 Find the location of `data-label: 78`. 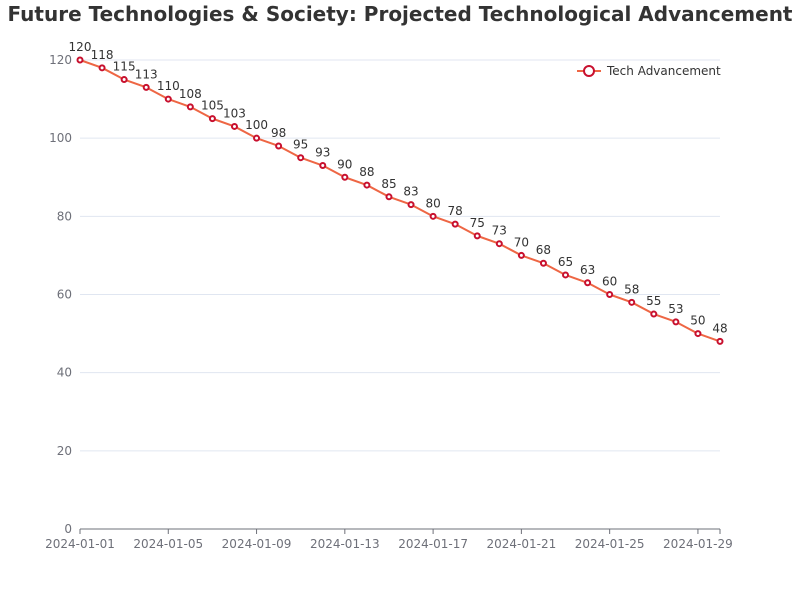

data-label: 78 is located at coordinates (455, 211).